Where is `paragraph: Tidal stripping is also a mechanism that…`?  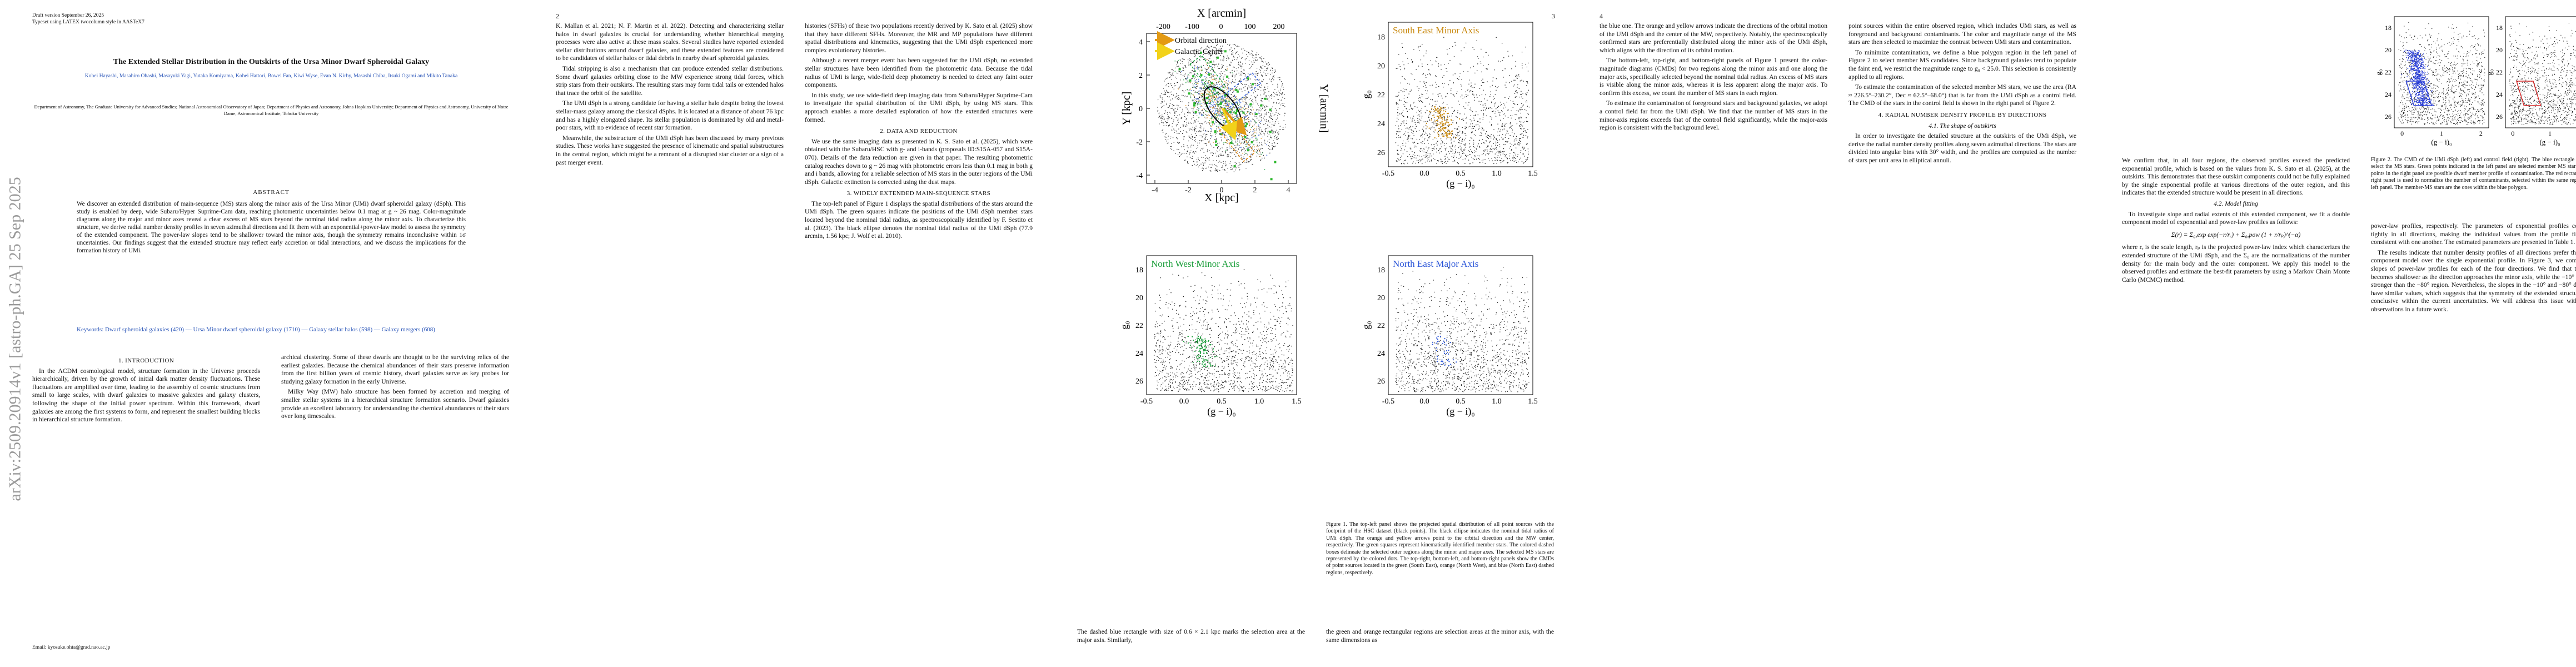 paragraph: Tidal stripping is also a mechanism that… is located at coordinates (670, 80).